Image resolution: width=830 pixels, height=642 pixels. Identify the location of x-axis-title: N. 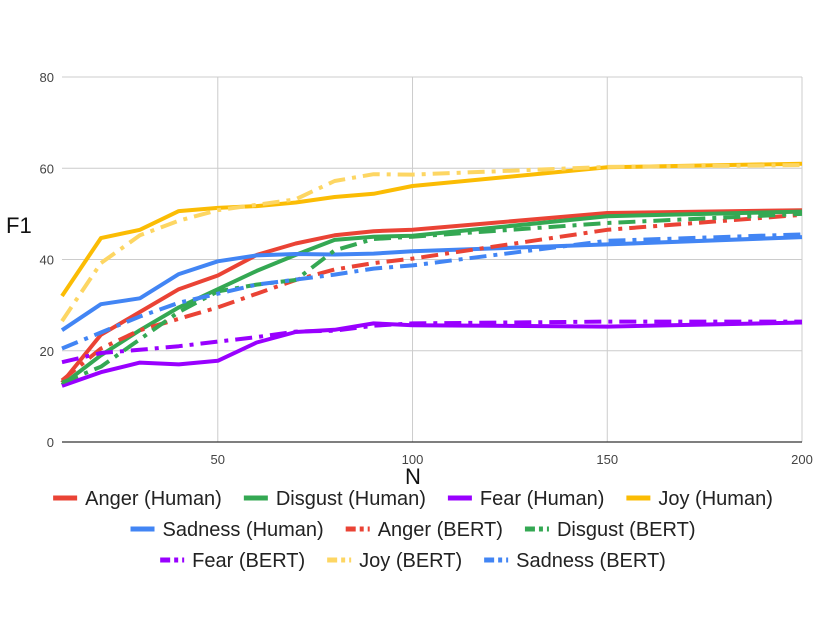
(413, 476).